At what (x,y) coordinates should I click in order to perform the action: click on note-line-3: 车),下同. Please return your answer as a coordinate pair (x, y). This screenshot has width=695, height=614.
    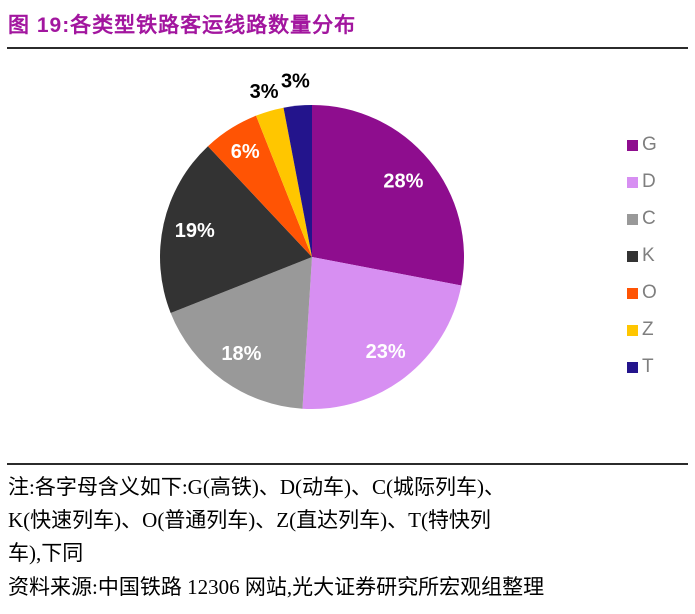
    Looking at the image, I should click on (46, 553).